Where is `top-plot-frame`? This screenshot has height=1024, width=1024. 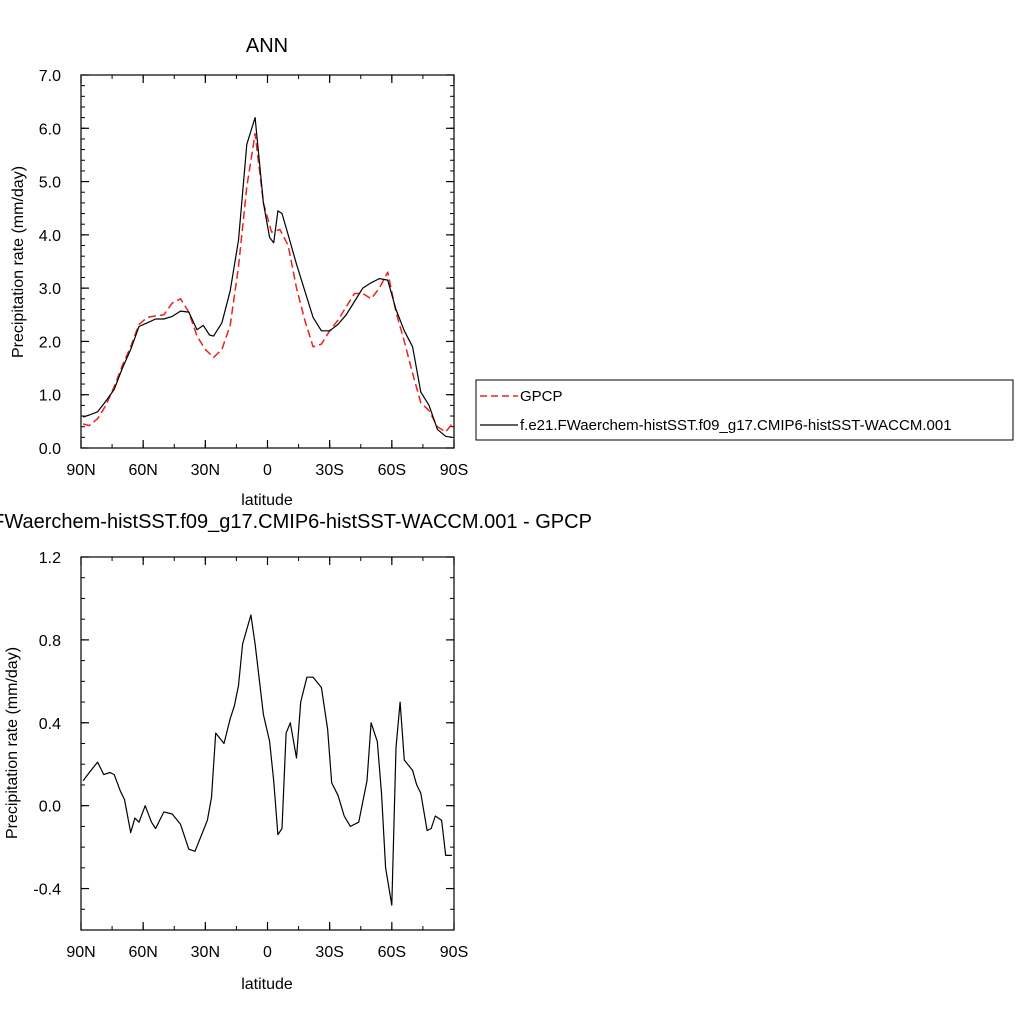 top-plot-frame is located at coordinates (267, 261).